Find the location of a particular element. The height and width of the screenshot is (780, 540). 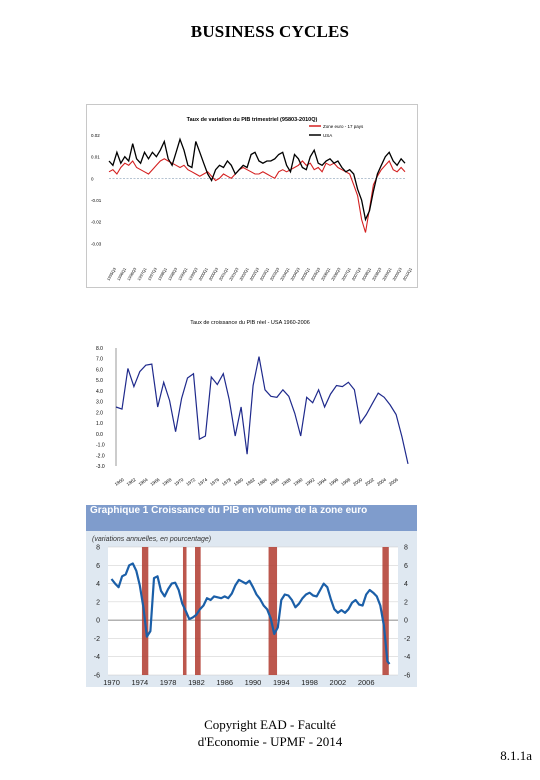

legend-label-zone-euro: Zone euro - 17 pays is located at coordinates (343, 126).